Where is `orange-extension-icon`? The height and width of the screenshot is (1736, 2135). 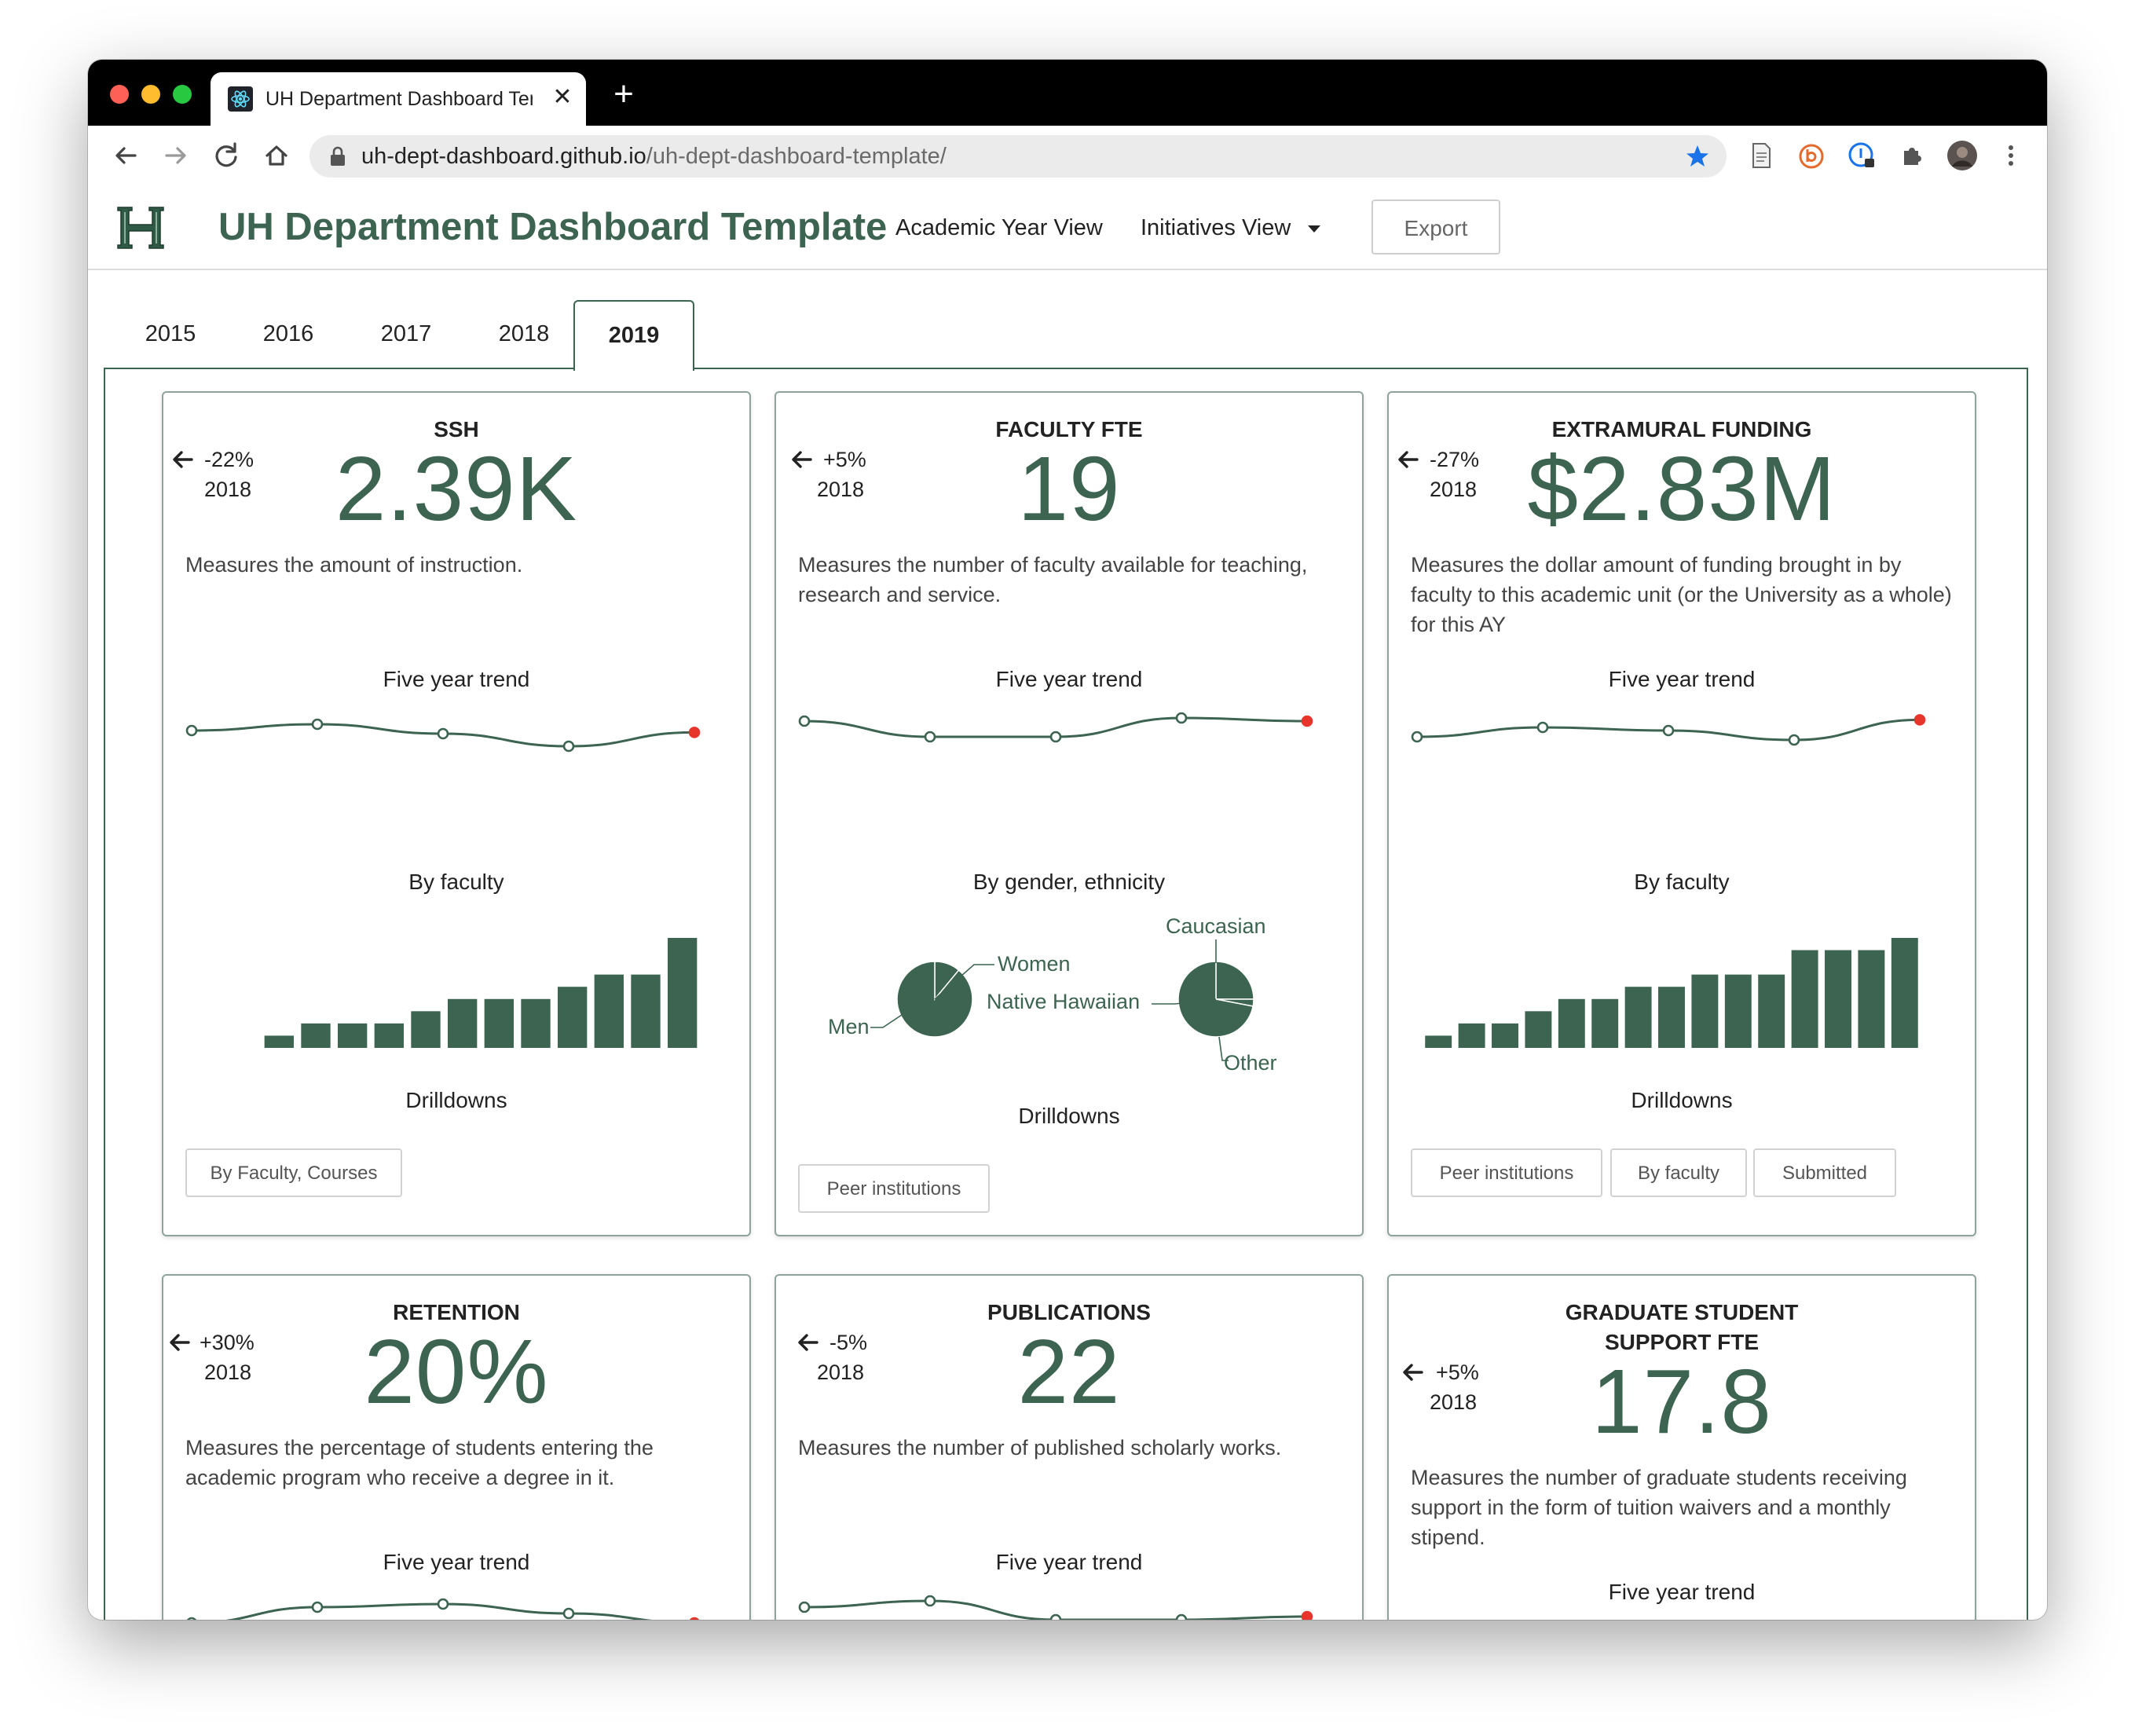 orange-extension-icon is located at coordinates (1811, 155).